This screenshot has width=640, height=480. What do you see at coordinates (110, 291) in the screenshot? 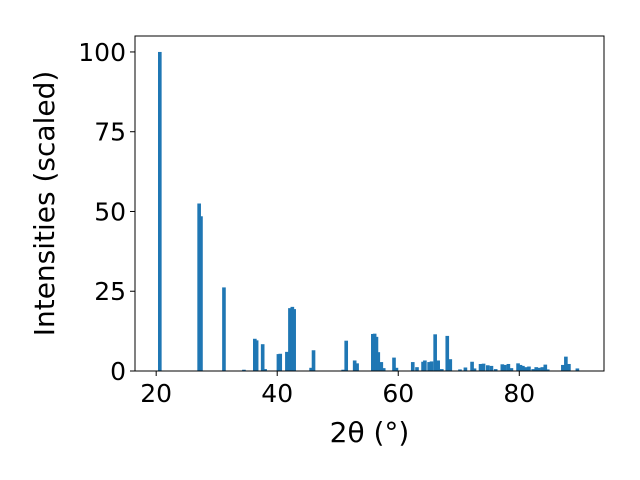
I see `y-tick-label: 25` at bounding box center [110, 291].